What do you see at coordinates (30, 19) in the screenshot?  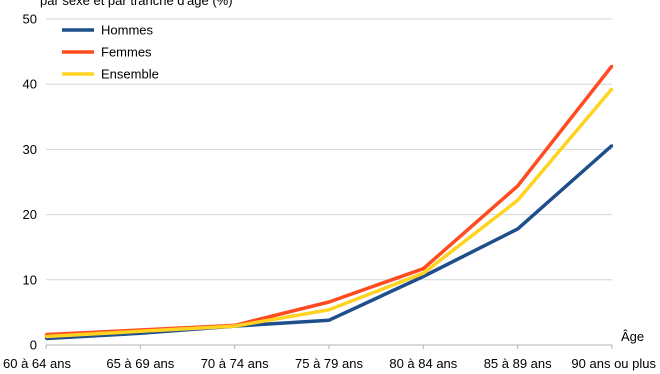 I see `y-tick-label: 50` at bounding box center [30, 19].